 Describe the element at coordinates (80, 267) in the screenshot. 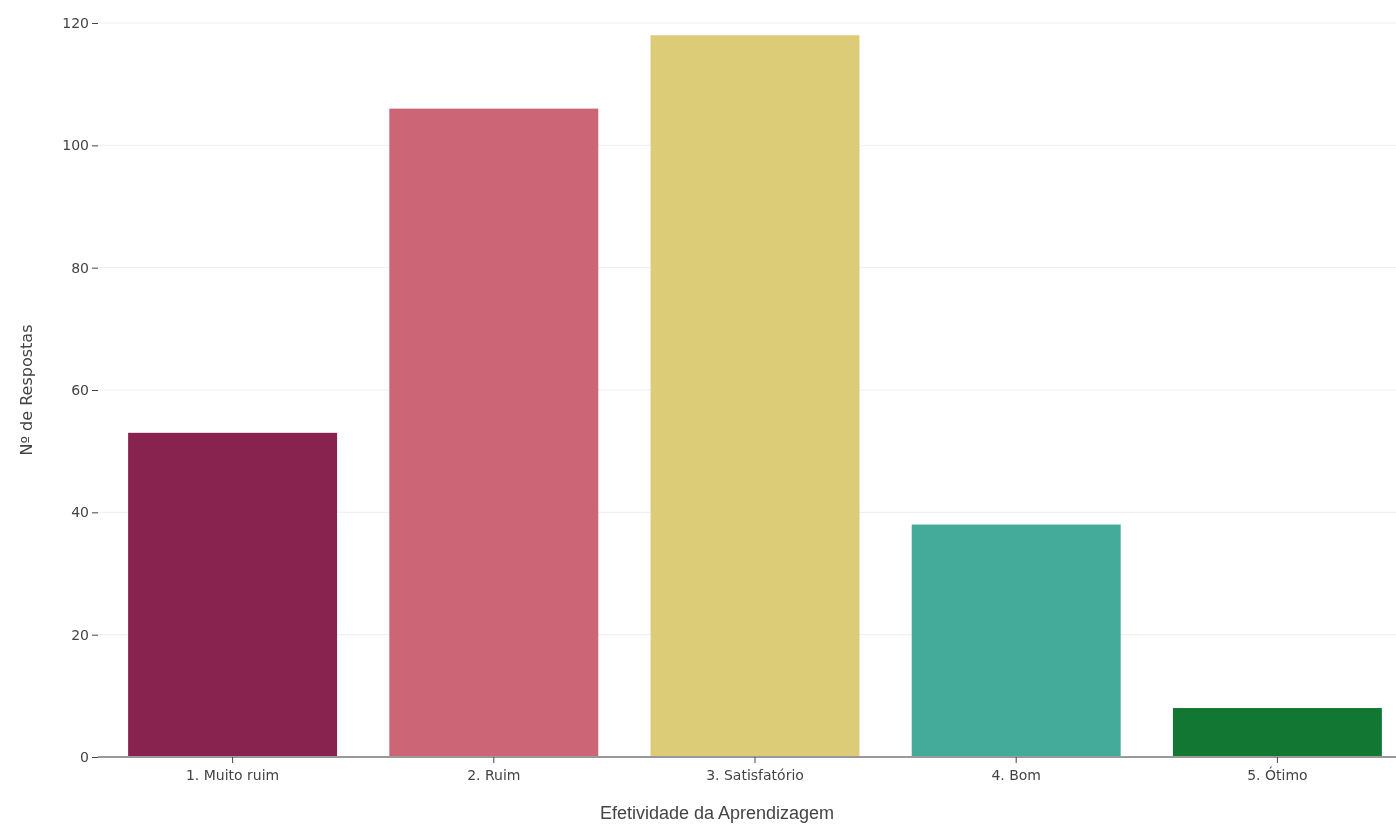

I see `y-tick-label: 80` at that location.